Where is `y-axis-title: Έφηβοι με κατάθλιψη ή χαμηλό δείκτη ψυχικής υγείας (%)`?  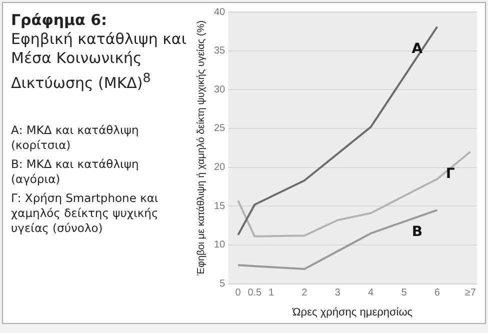
y-axis-title: Έφηβοι με κατάθλιψη ή χαμηλό δείκτη ψυχικής υγείας (%) is located at coordinates (201, 148).